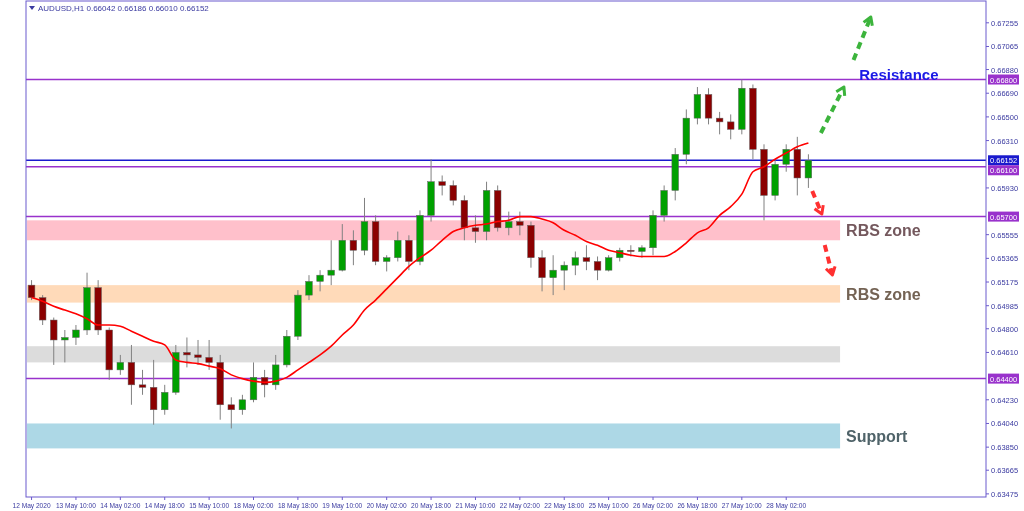  Describe the element at coordinates (877, 436) in the screenshot. I see `band-label: Support` at that location.